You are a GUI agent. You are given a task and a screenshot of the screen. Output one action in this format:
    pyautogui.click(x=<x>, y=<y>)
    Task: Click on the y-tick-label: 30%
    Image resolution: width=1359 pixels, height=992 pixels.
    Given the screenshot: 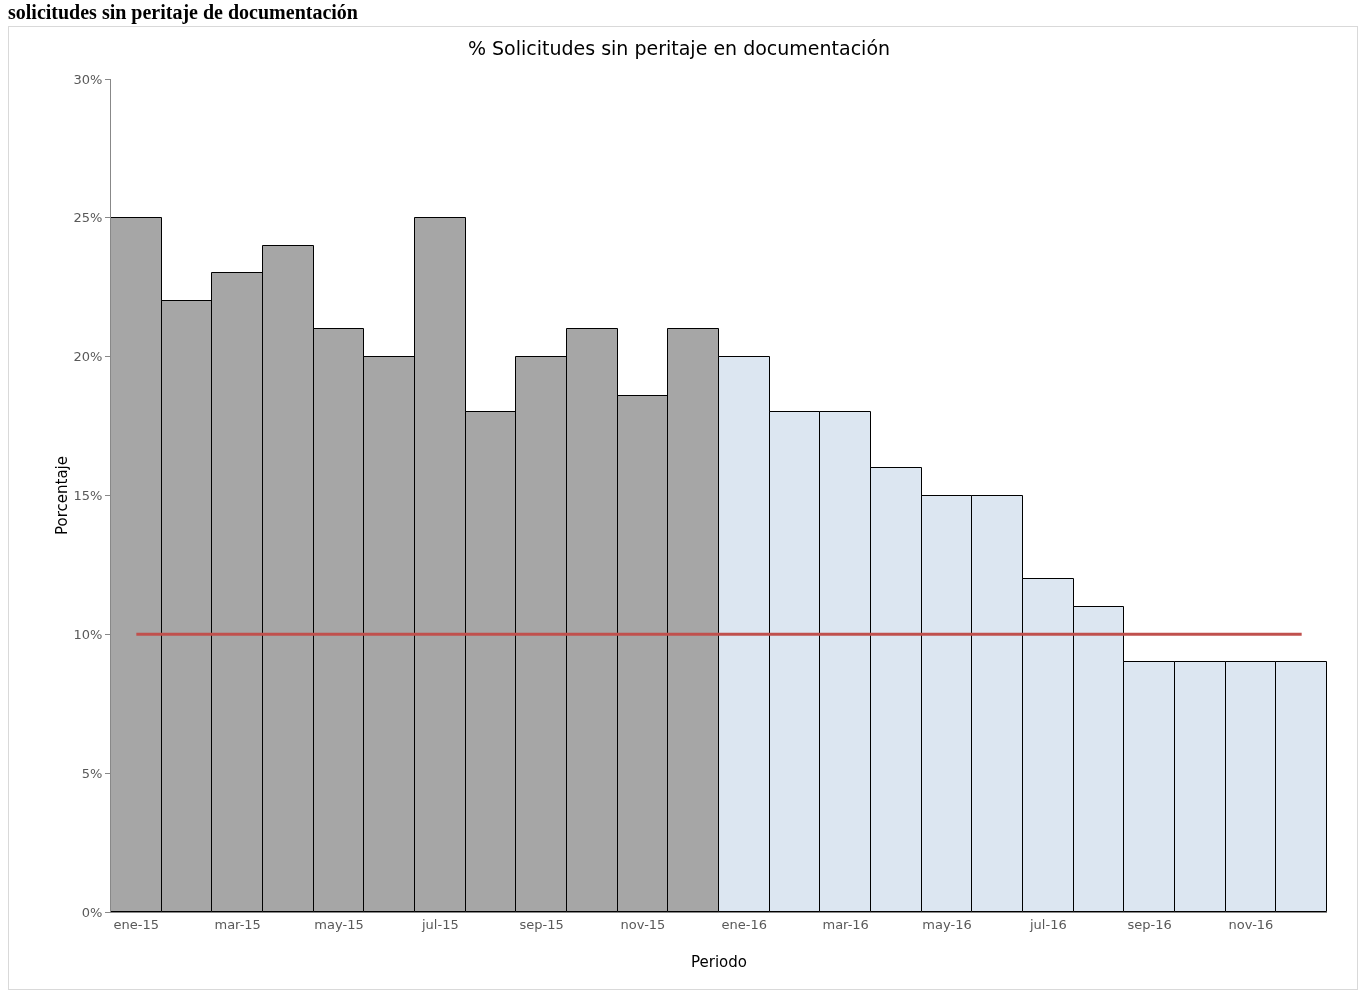 What is the action you would take?
    pyautogui.click(x=88, y=79)
    